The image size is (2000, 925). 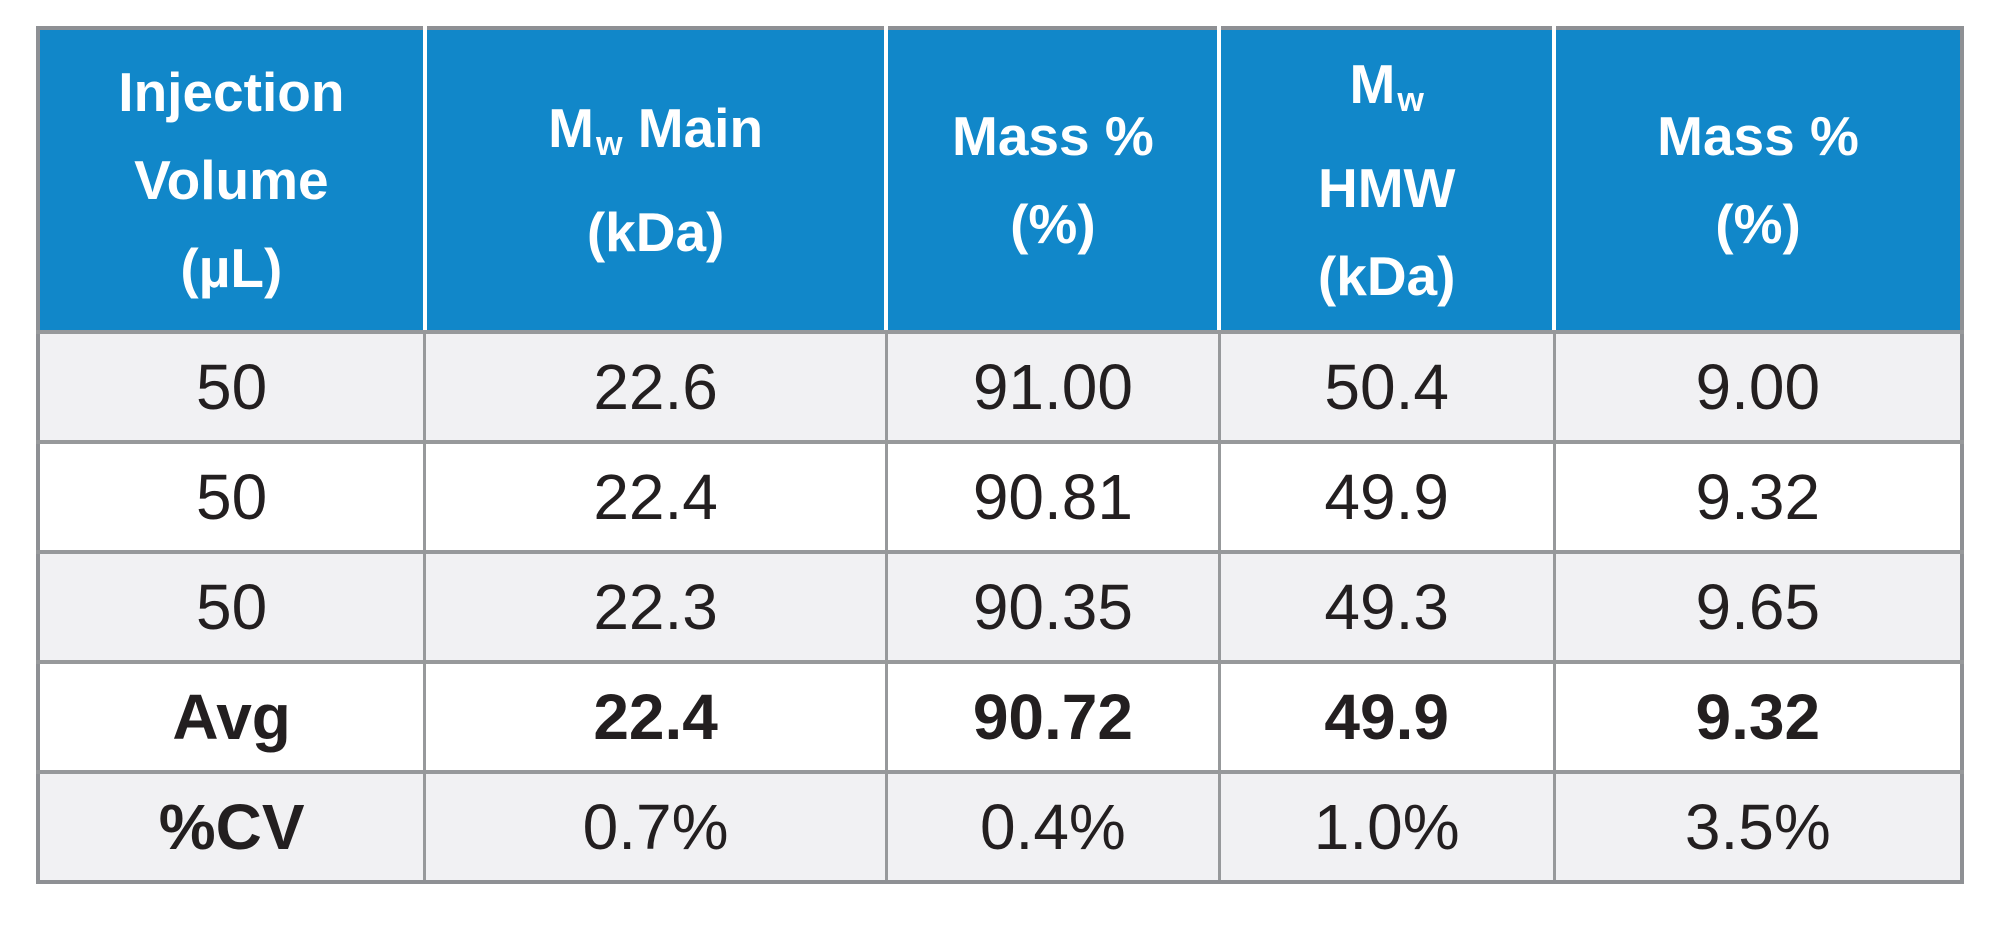 I want to click on header-line: Mw, so click(x=1386, y=92).